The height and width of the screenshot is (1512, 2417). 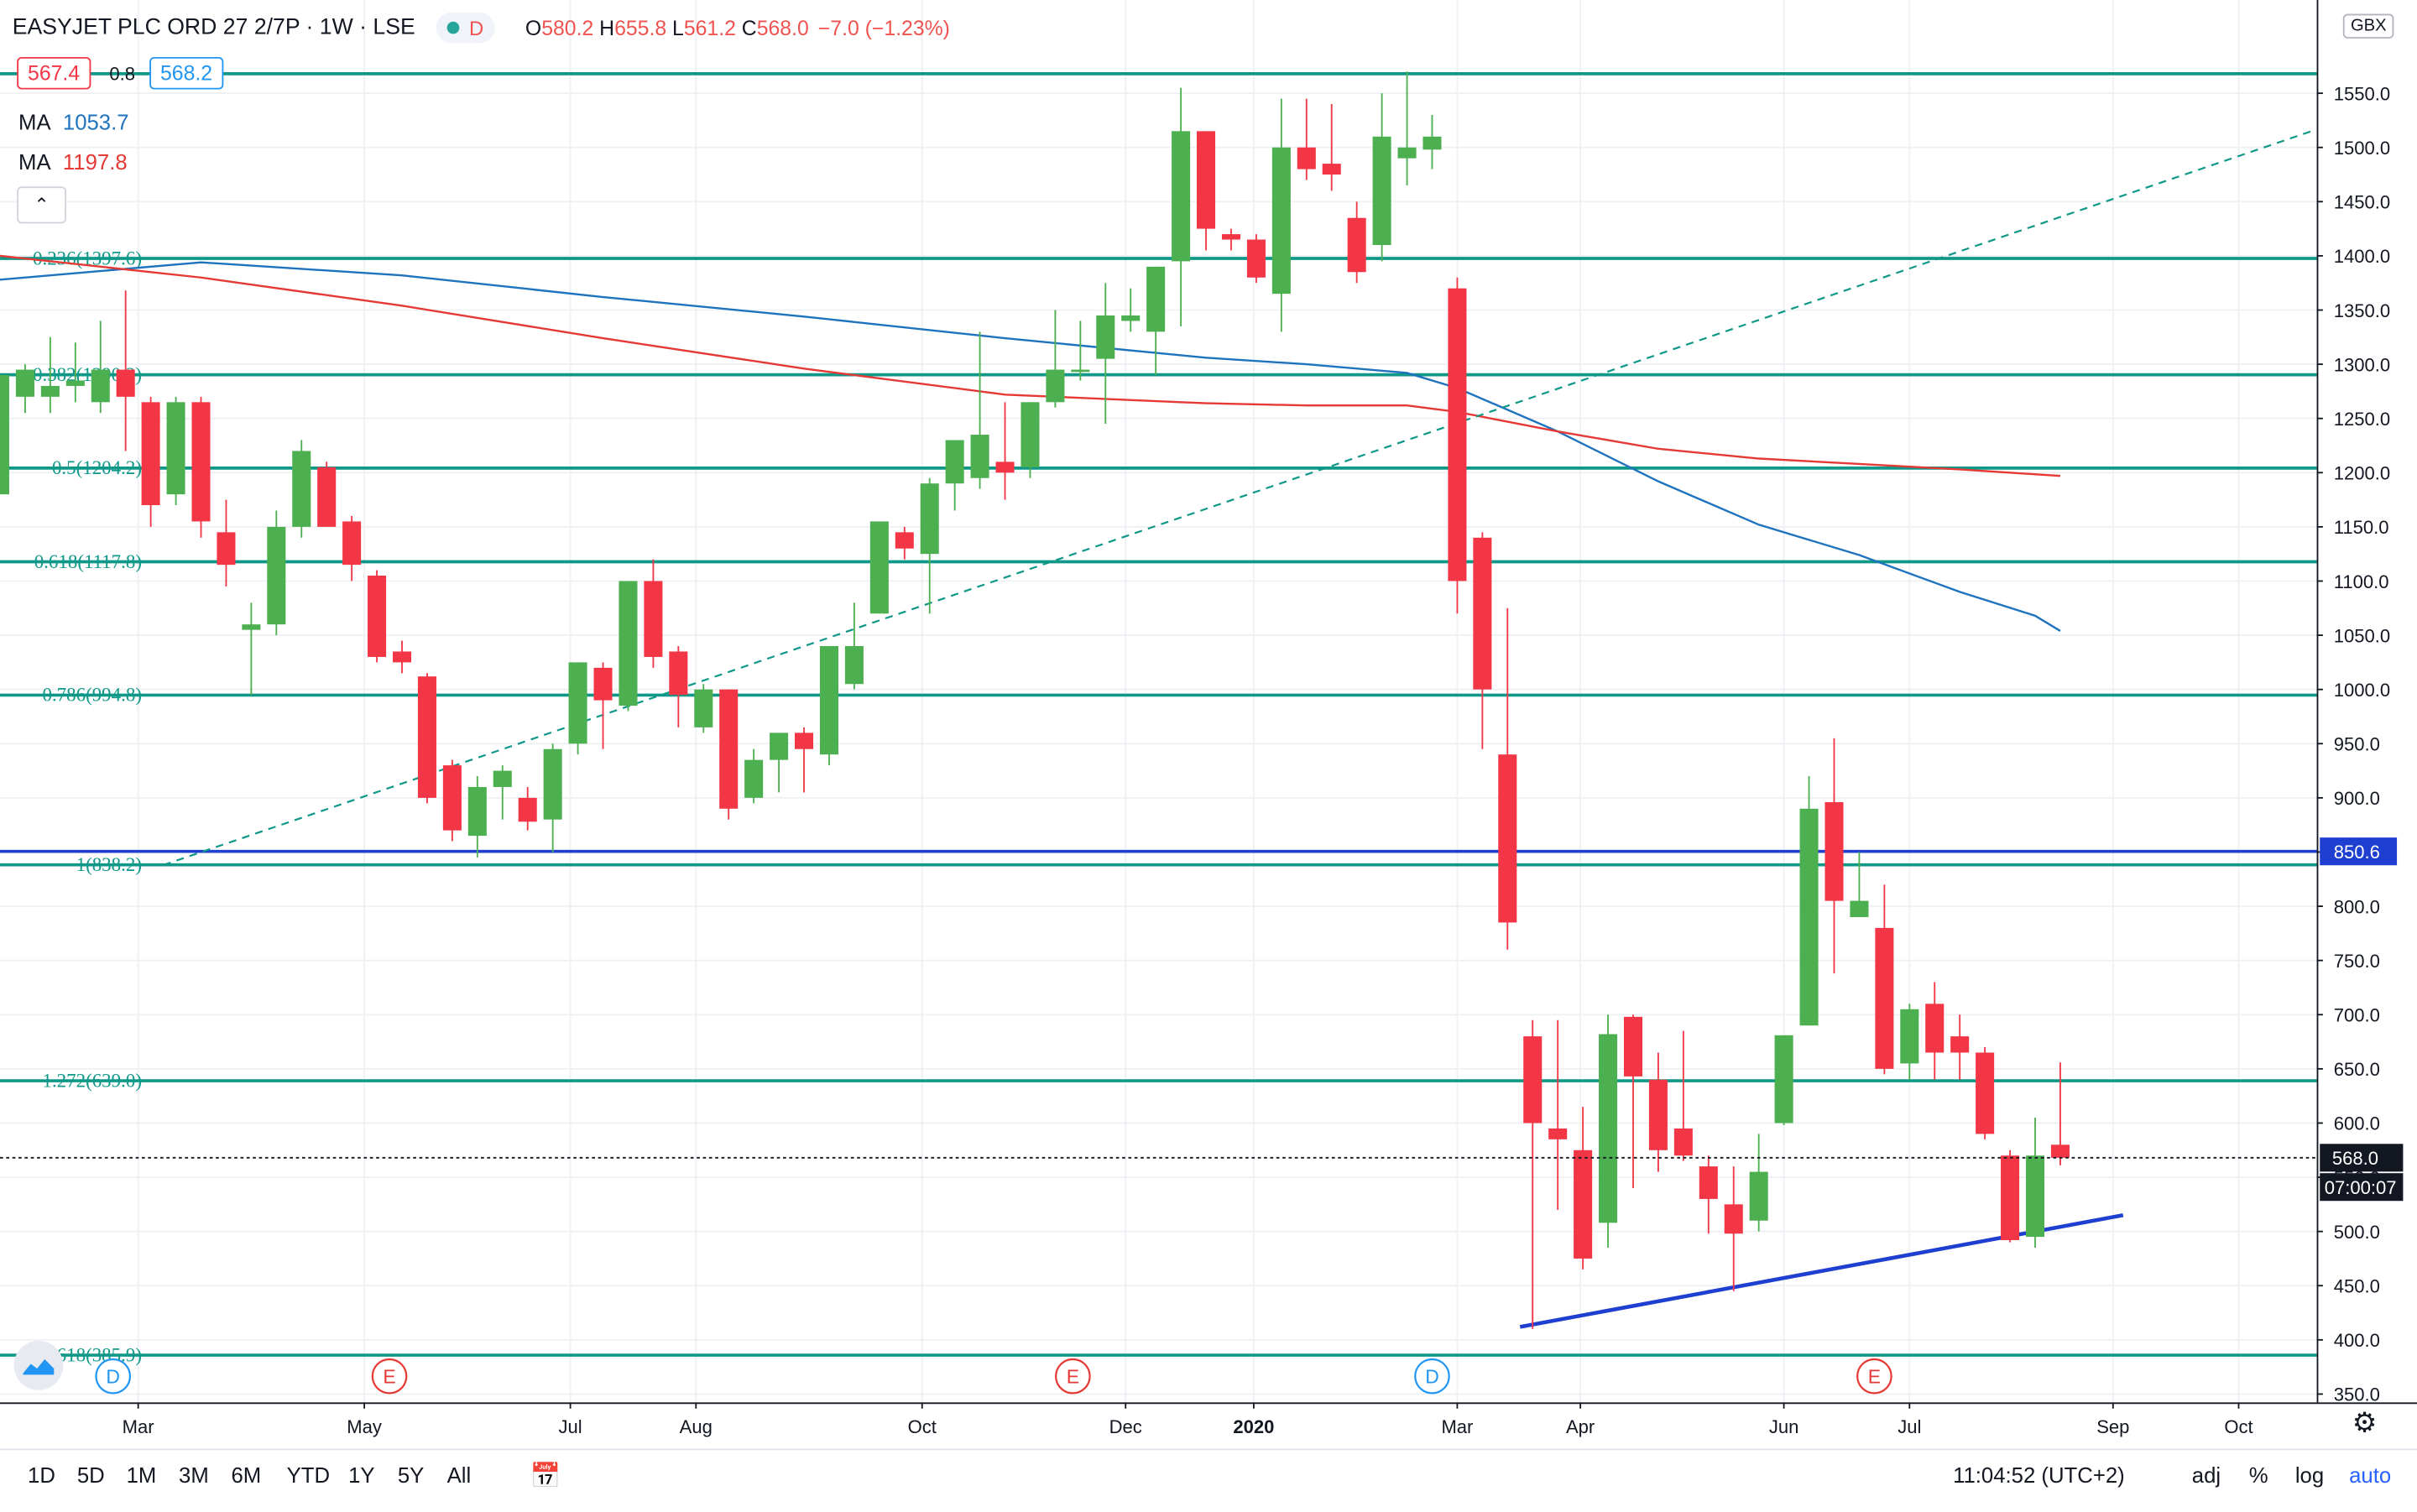 I want to click on clock-time: 11:04:52 (UTC+2), so click(x=2039, y=1475).